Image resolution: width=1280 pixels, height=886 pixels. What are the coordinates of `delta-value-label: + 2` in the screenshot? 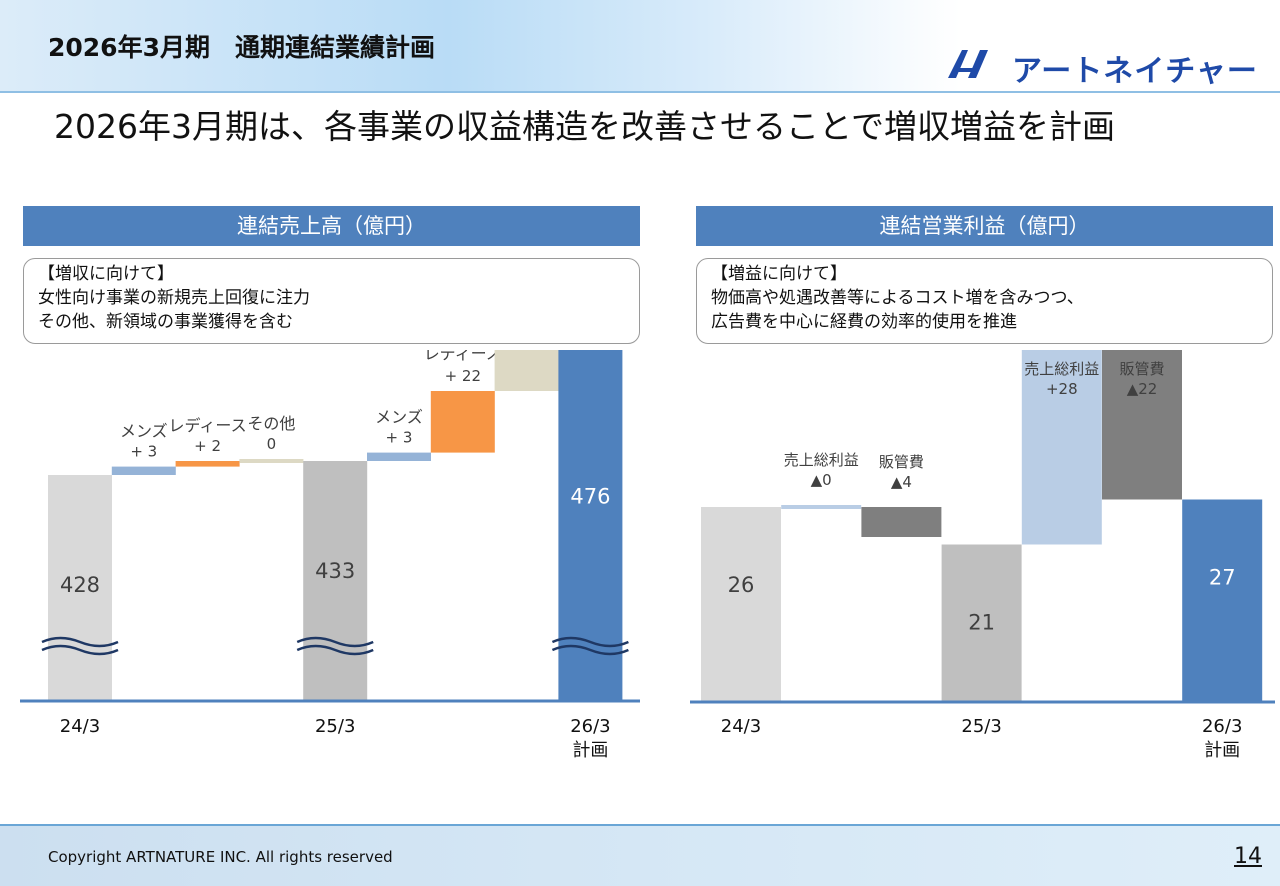 It's located at (207, 446).